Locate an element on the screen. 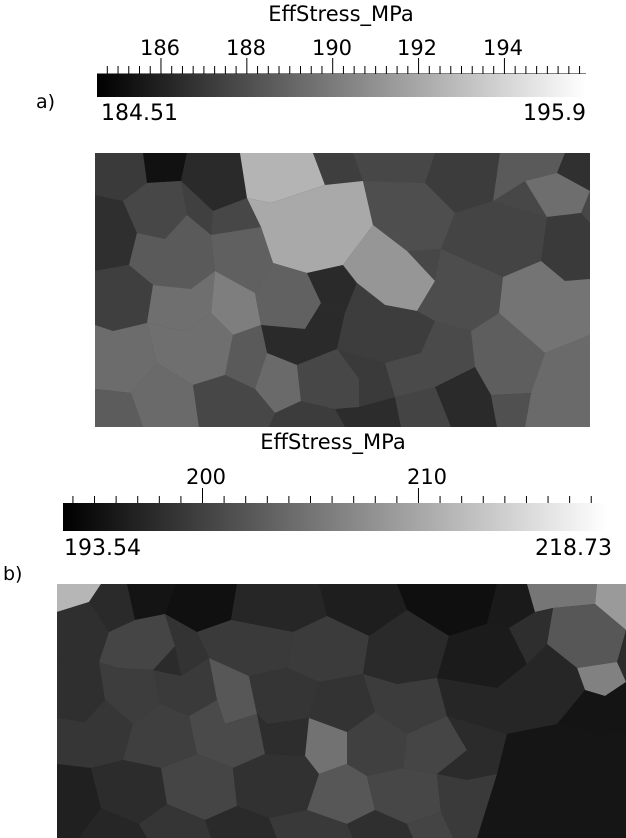 This screenshot has width=626, height=838. panel-label: a) is located at coordinates (46, 102).